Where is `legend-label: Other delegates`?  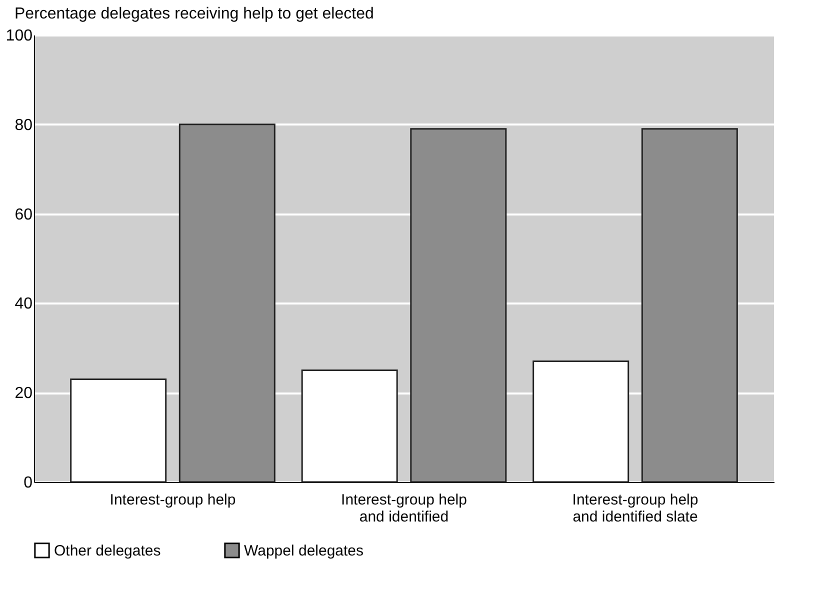
legend-label: Other delegates is located at coordinates (107, 551).